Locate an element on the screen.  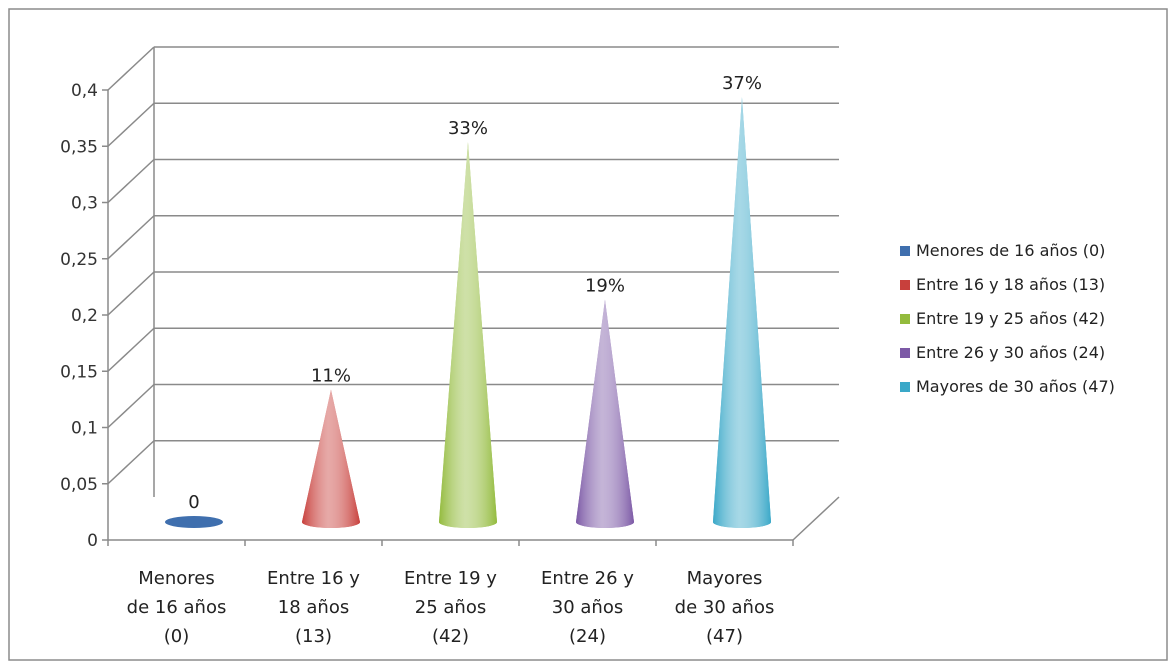
y-tick-label: 0,1 is located at coordinates (84, 429).